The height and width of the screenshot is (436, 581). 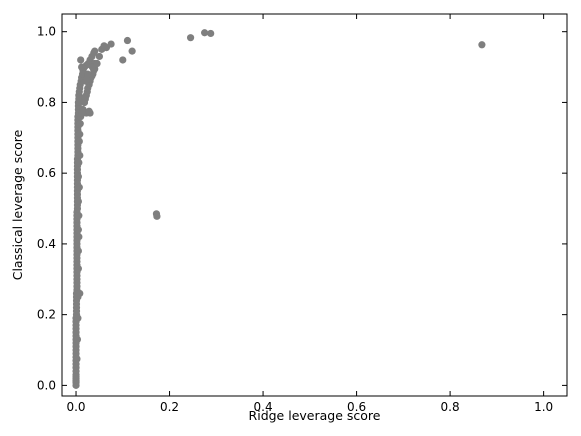 I want to click on x-tick-label: 1.0, so click(x=543, y=407).